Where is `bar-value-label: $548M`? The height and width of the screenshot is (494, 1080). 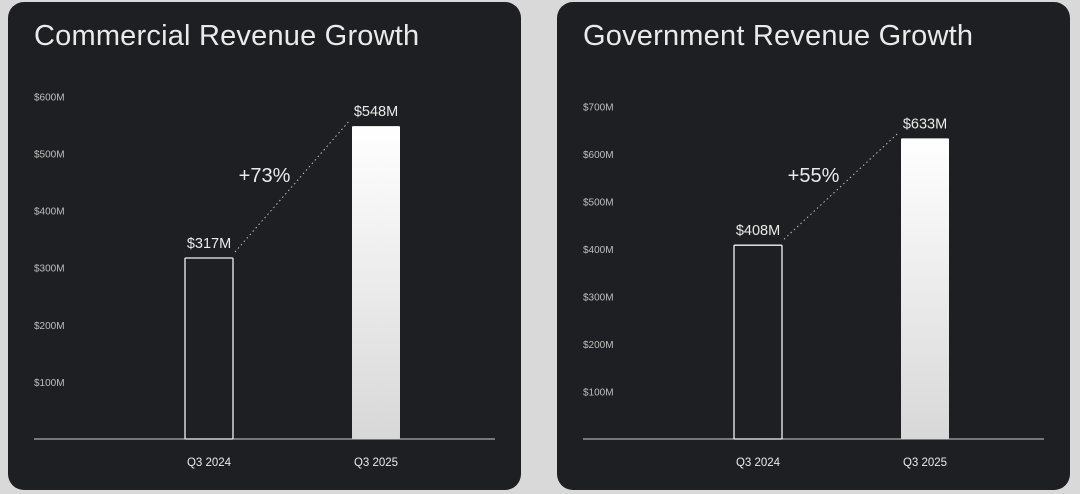 bar-value-label: $548M is located at coordinates (376, 112).